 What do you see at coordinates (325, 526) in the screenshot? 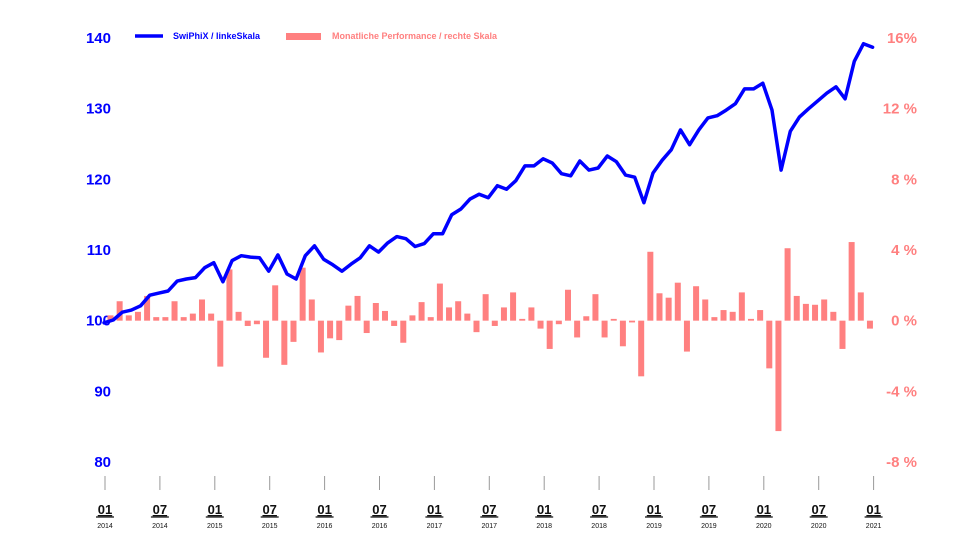
I see `x-tick-year: 2016` at bounding box center [325, 526].